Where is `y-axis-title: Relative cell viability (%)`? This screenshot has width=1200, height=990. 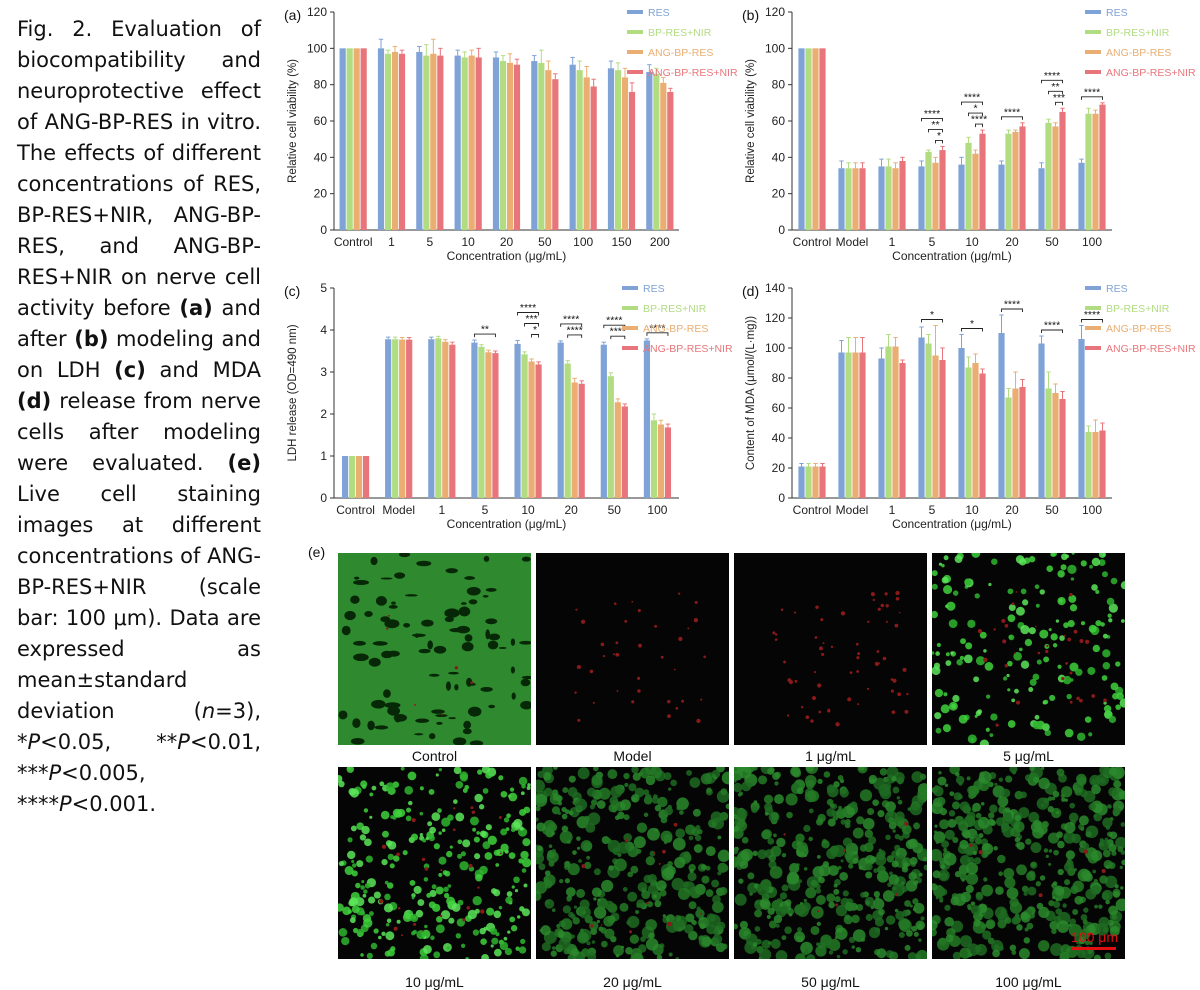
y-axis-title: Relative cell viability (%) is located at coordinates (751, 121).